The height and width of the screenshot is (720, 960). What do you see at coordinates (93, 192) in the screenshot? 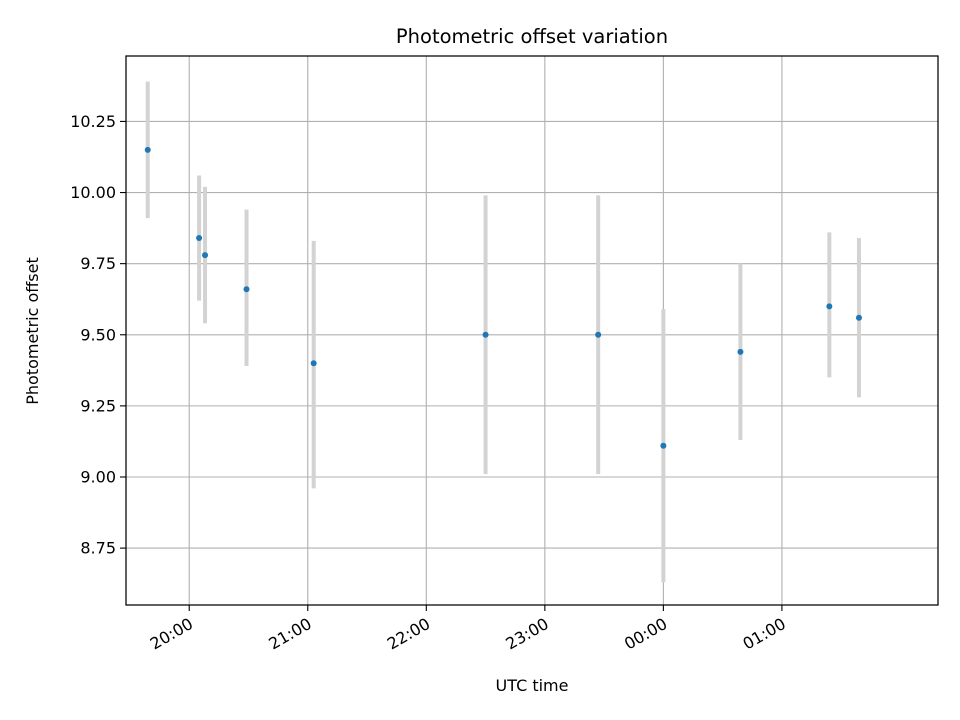
I see `y-tick-label: 10.00` at bounding box center [93, 192].